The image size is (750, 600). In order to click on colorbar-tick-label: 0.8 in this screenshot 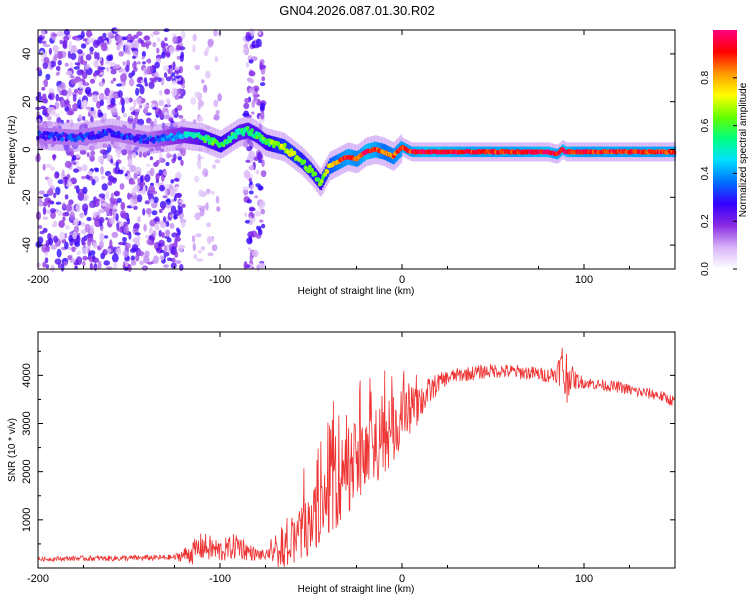, I will do `click(705, 77)`.